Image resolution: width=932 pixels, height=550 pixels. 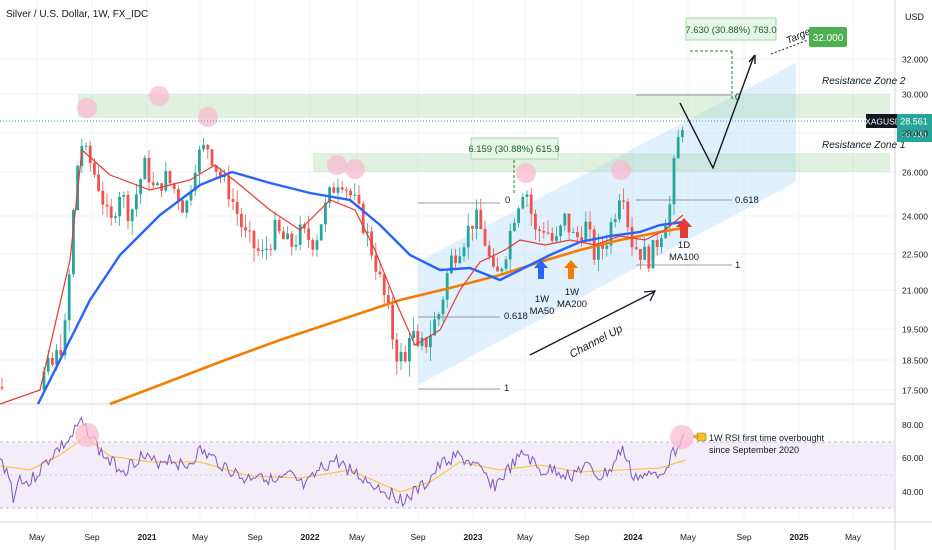 What do you see at coordinates (541, 269) in the screenshot?
I see `ma50-arrow-icon` at bounding box center [541, 269].